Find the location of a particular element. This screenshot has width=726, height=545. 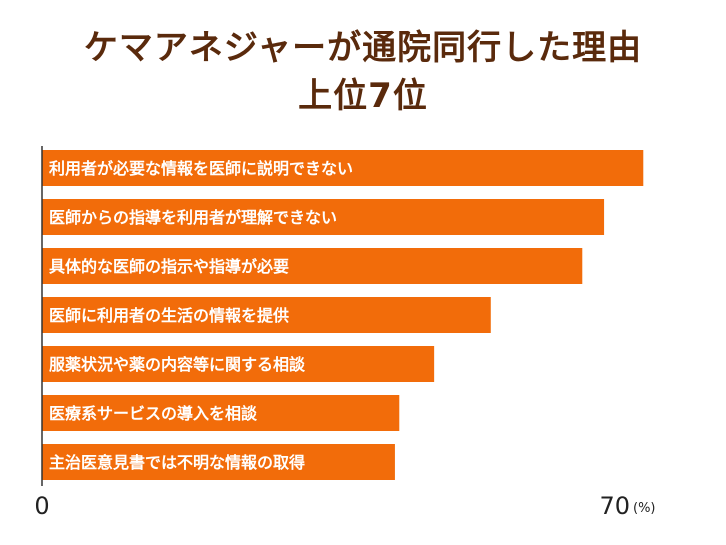

bar-label-7: 主治医意見書では不明な情報の取得 is located at coordinates (177, 462).